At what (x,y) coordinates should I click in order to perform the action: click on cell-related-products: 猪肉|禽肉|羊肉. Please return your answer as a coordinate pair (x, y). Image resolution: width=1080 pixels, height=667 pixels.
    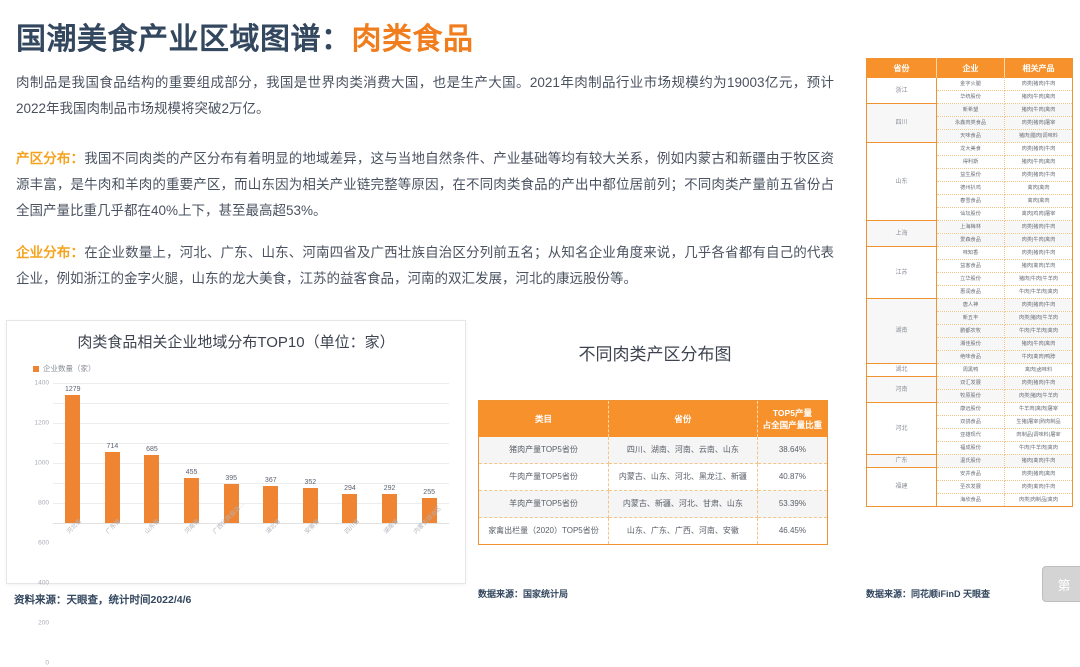
    Looking at the image, I should click on (1038, 266).